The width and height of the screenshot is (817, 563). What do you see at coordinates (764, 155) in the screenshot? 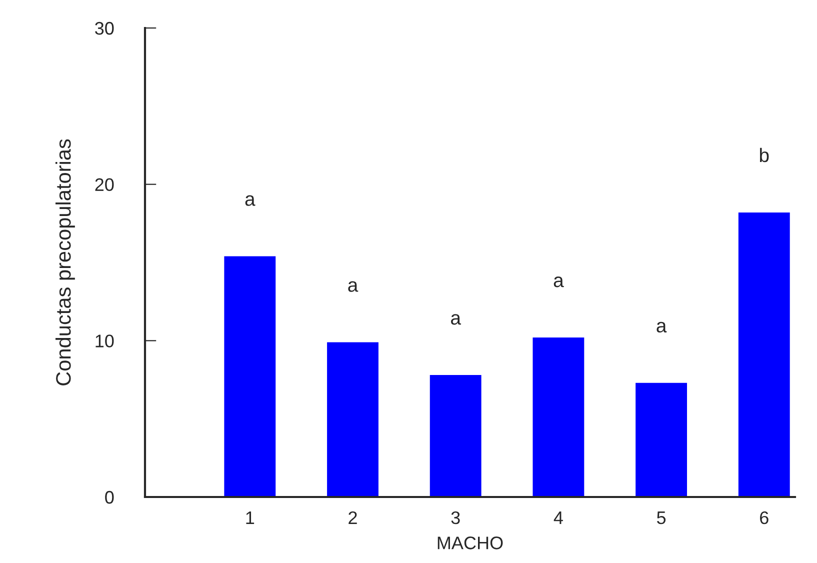
I see `annotation: b` at bounding box center [764, 155].